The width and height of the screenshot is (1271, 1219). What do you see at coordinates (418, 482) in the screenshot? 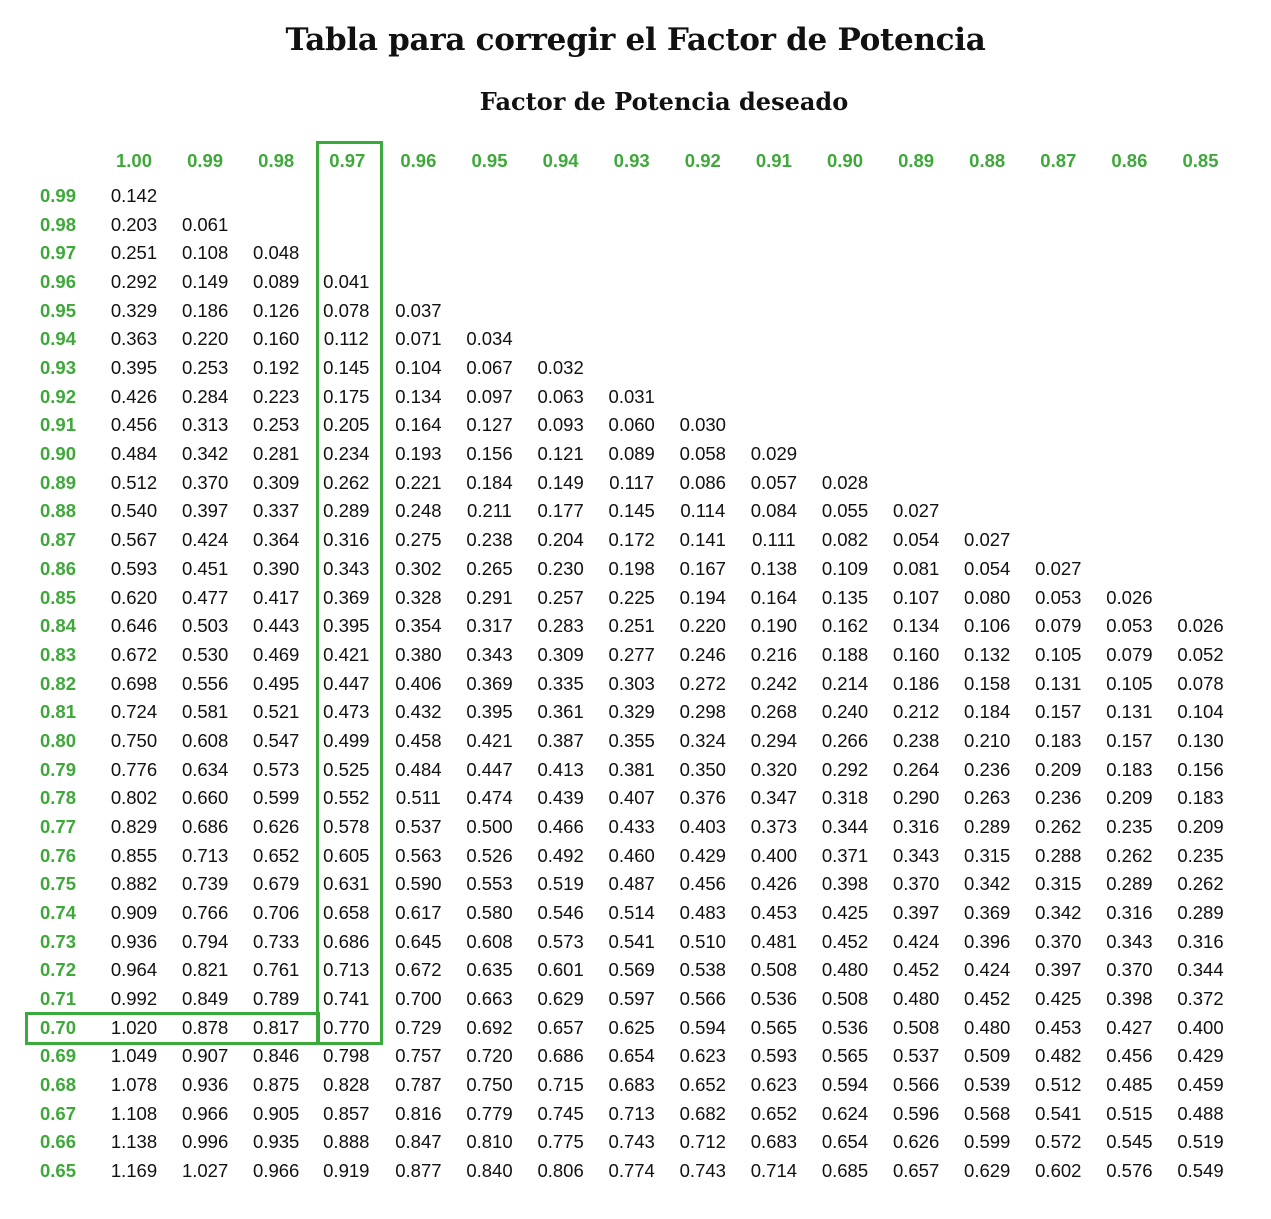
I see `table-cell: 0.221` at bounding box center [418, 482].